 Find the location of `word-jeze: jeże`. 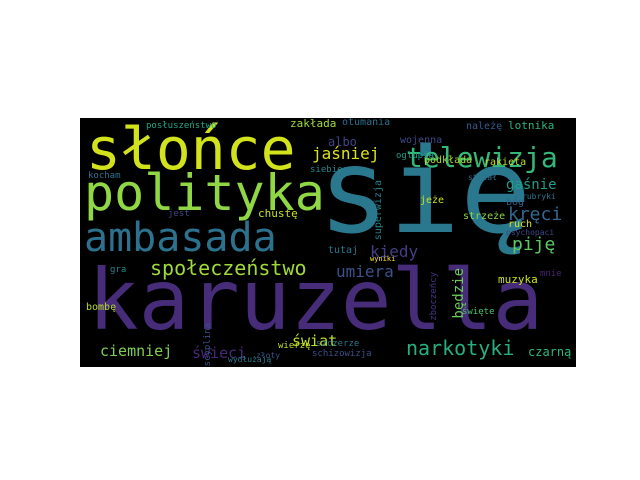

word-jeze: jeże is located at coordinates (432, 200).